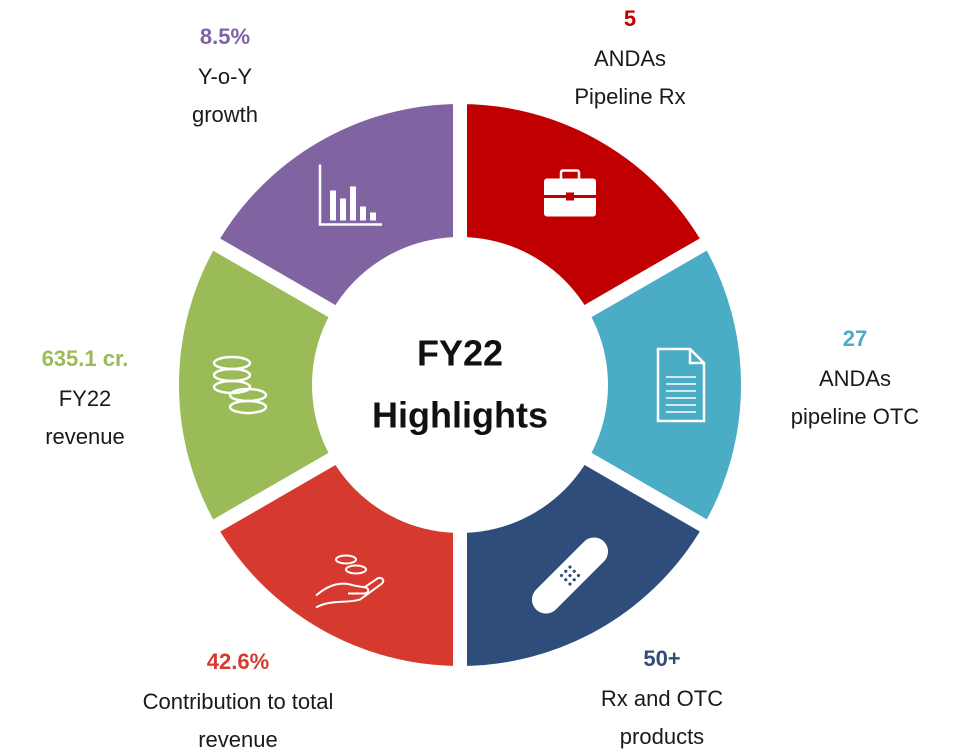 This screenshot has width=962, height=752. What do you see at coordinates (85, 358) in the screenshot?
I see `highlight-value: 635.1 cr.` at bounding box center [85, 358].